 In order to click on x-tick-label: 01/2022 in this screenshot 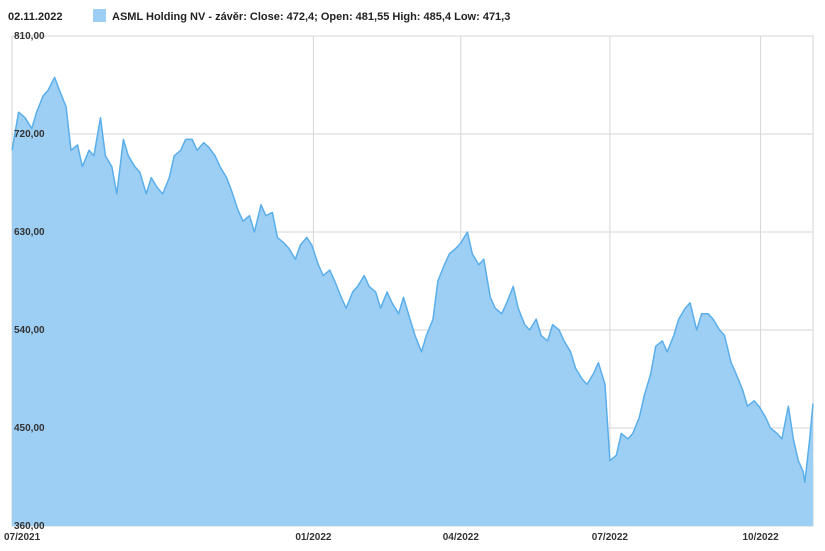, I will do `click(313, 537)`.